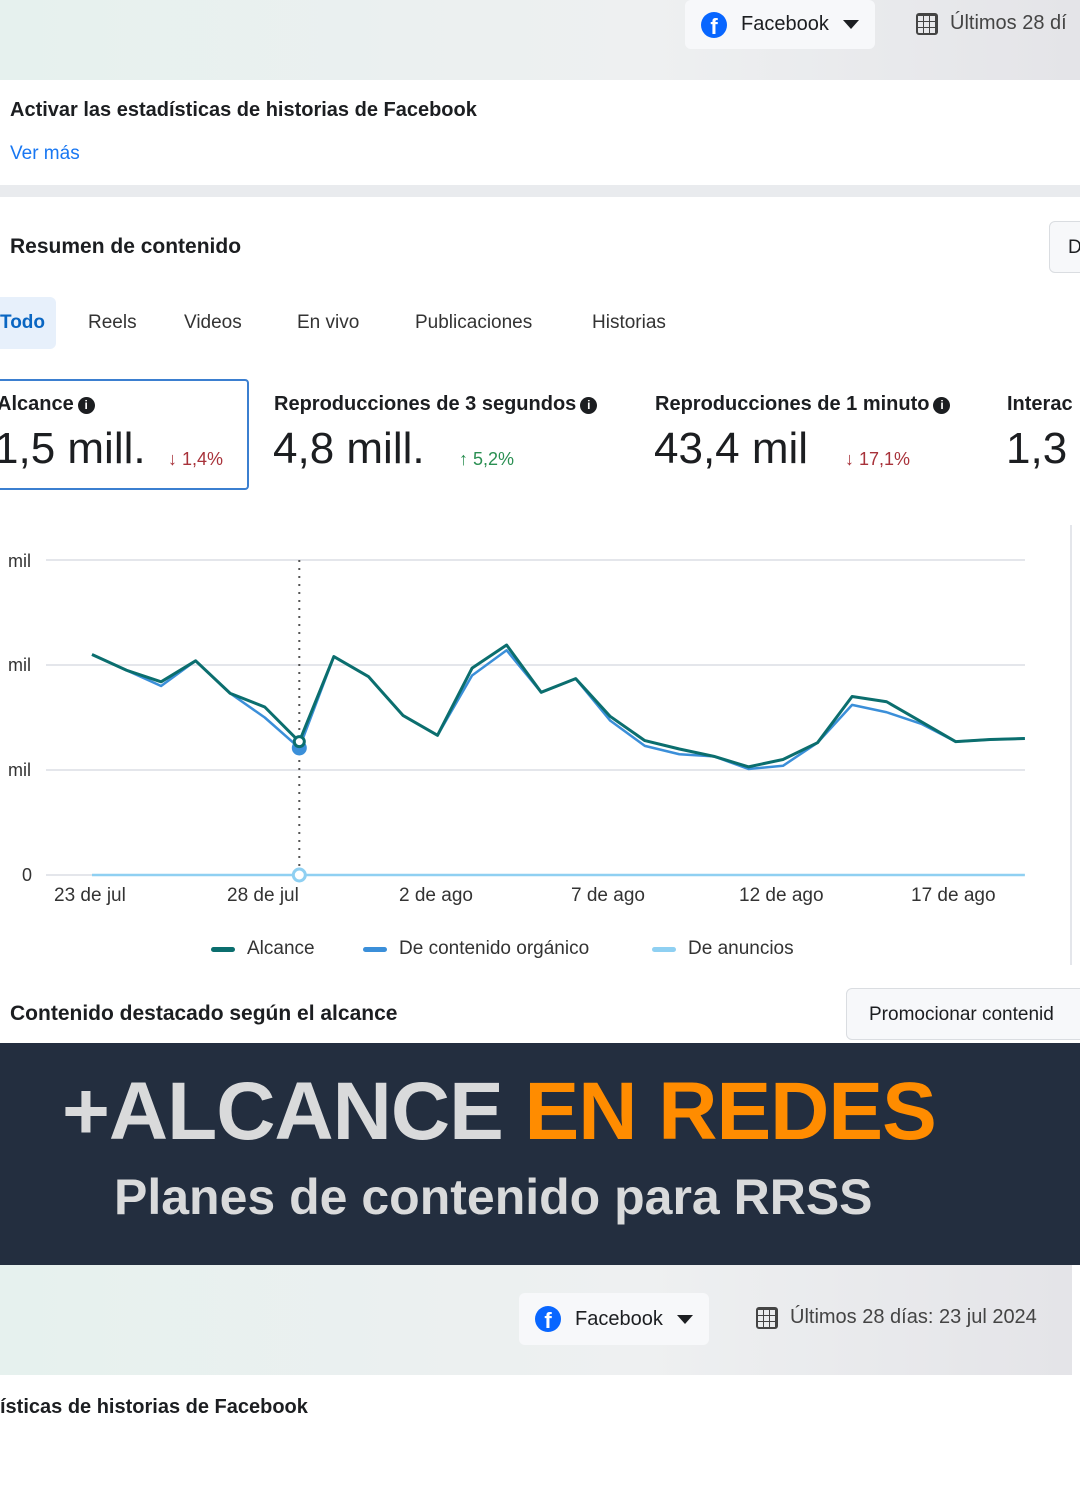  I want to click on legend-alcance: Alcance, so click(263, 949).